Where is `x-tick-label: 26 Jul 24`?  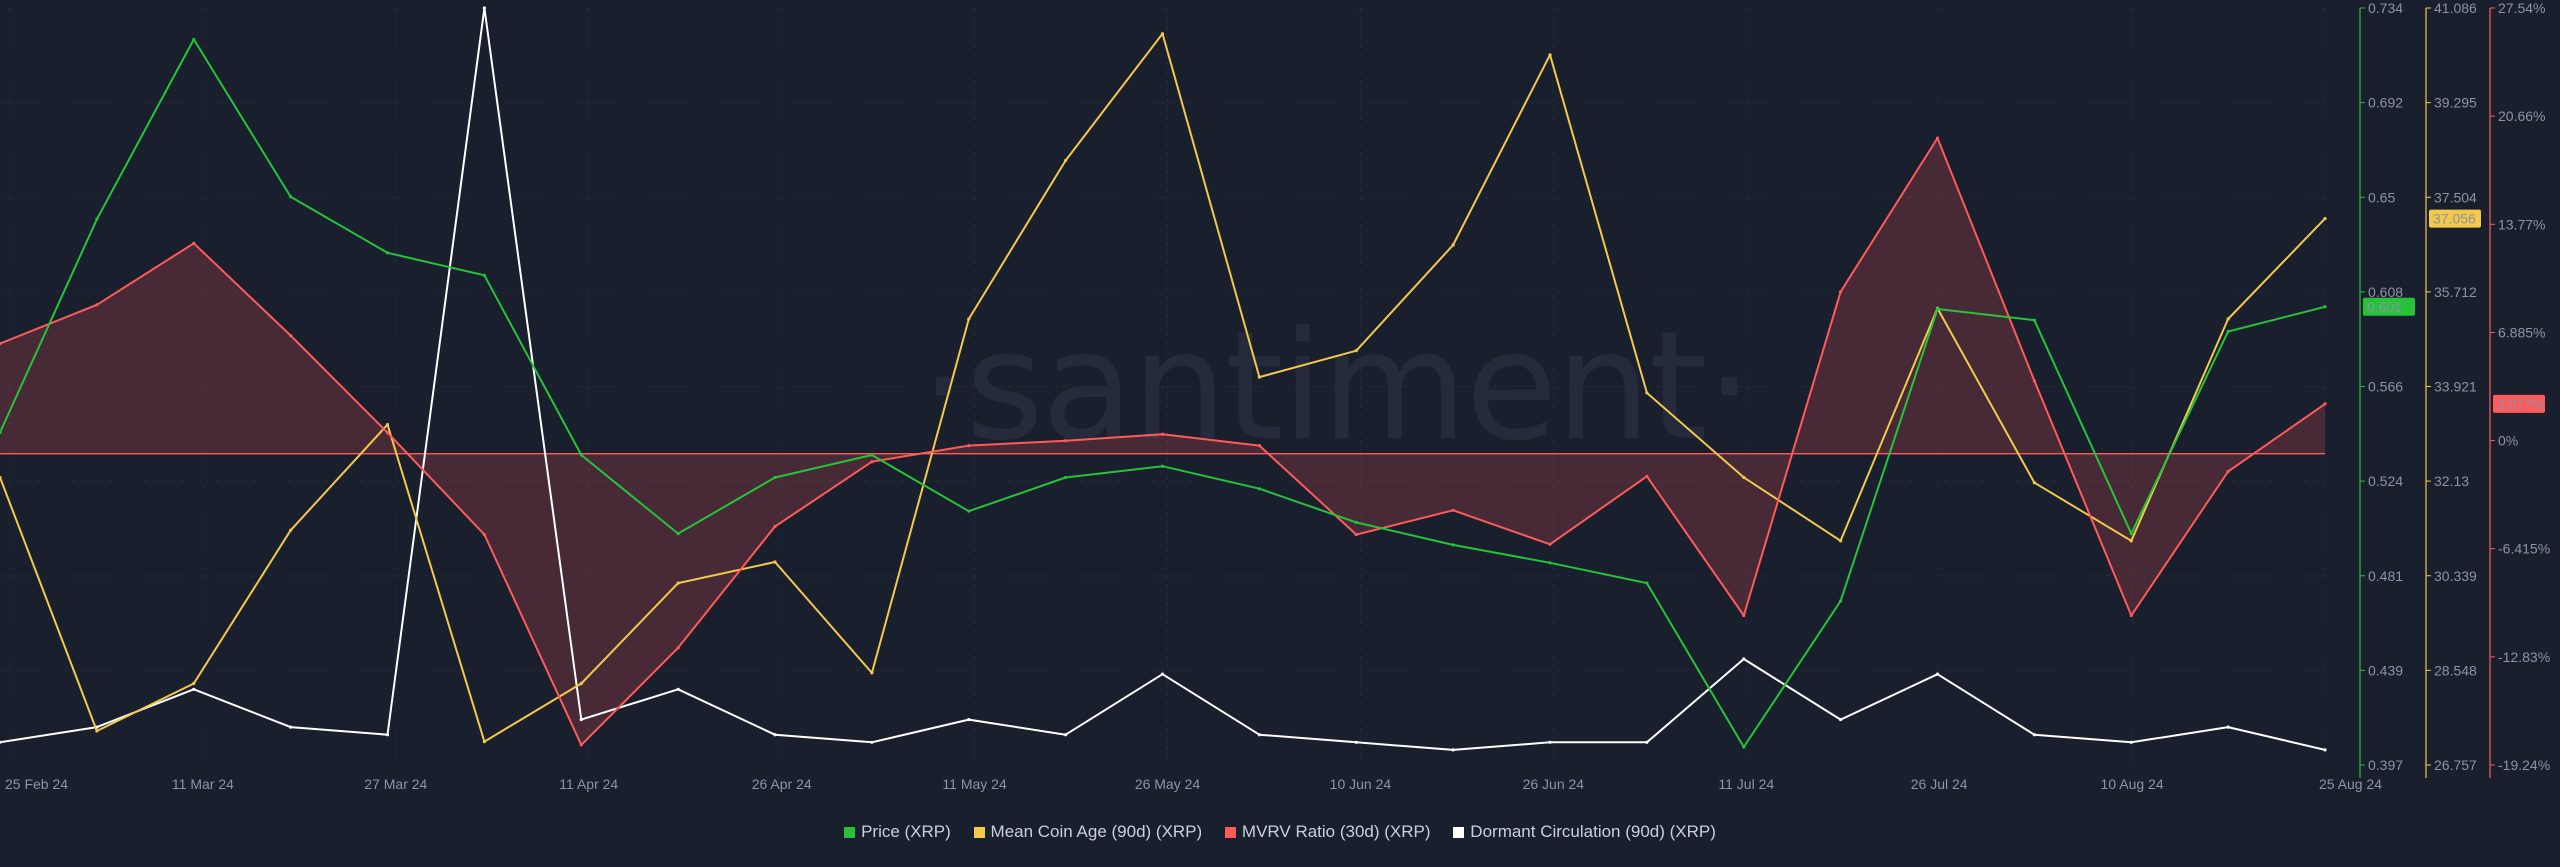 x-tick-label: 26 Jul 24 is located at coordinates (1939, 784).